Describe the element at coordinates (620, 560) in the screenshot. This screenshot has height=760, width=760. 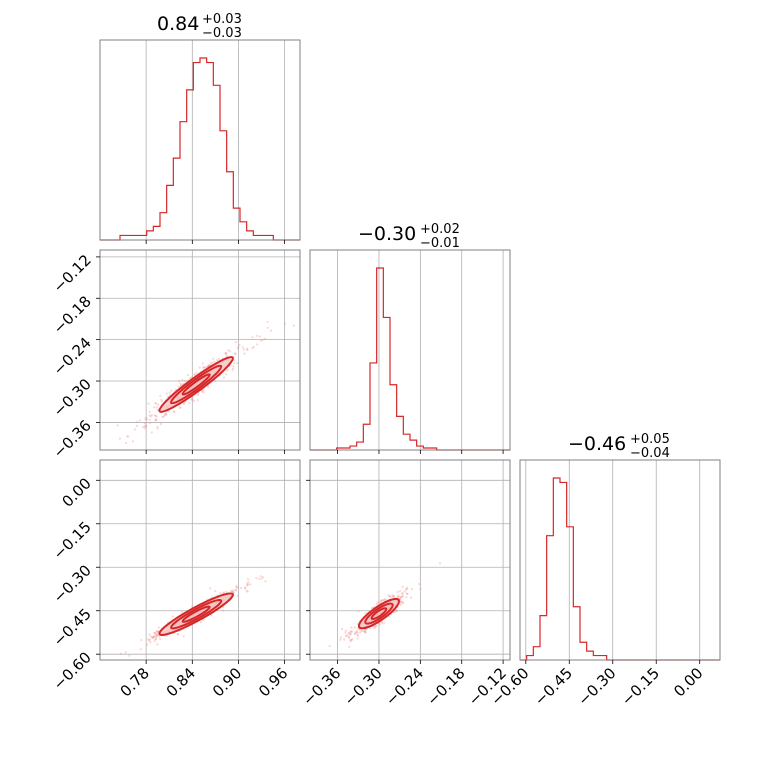
I see `hist-panel-2-frame` at that location.